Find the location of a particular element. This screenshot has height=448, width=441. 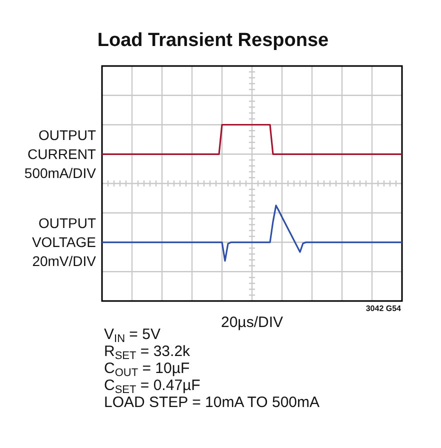

text: R$_{SET}$ = 33.2k is located at coordinates (148, 352).